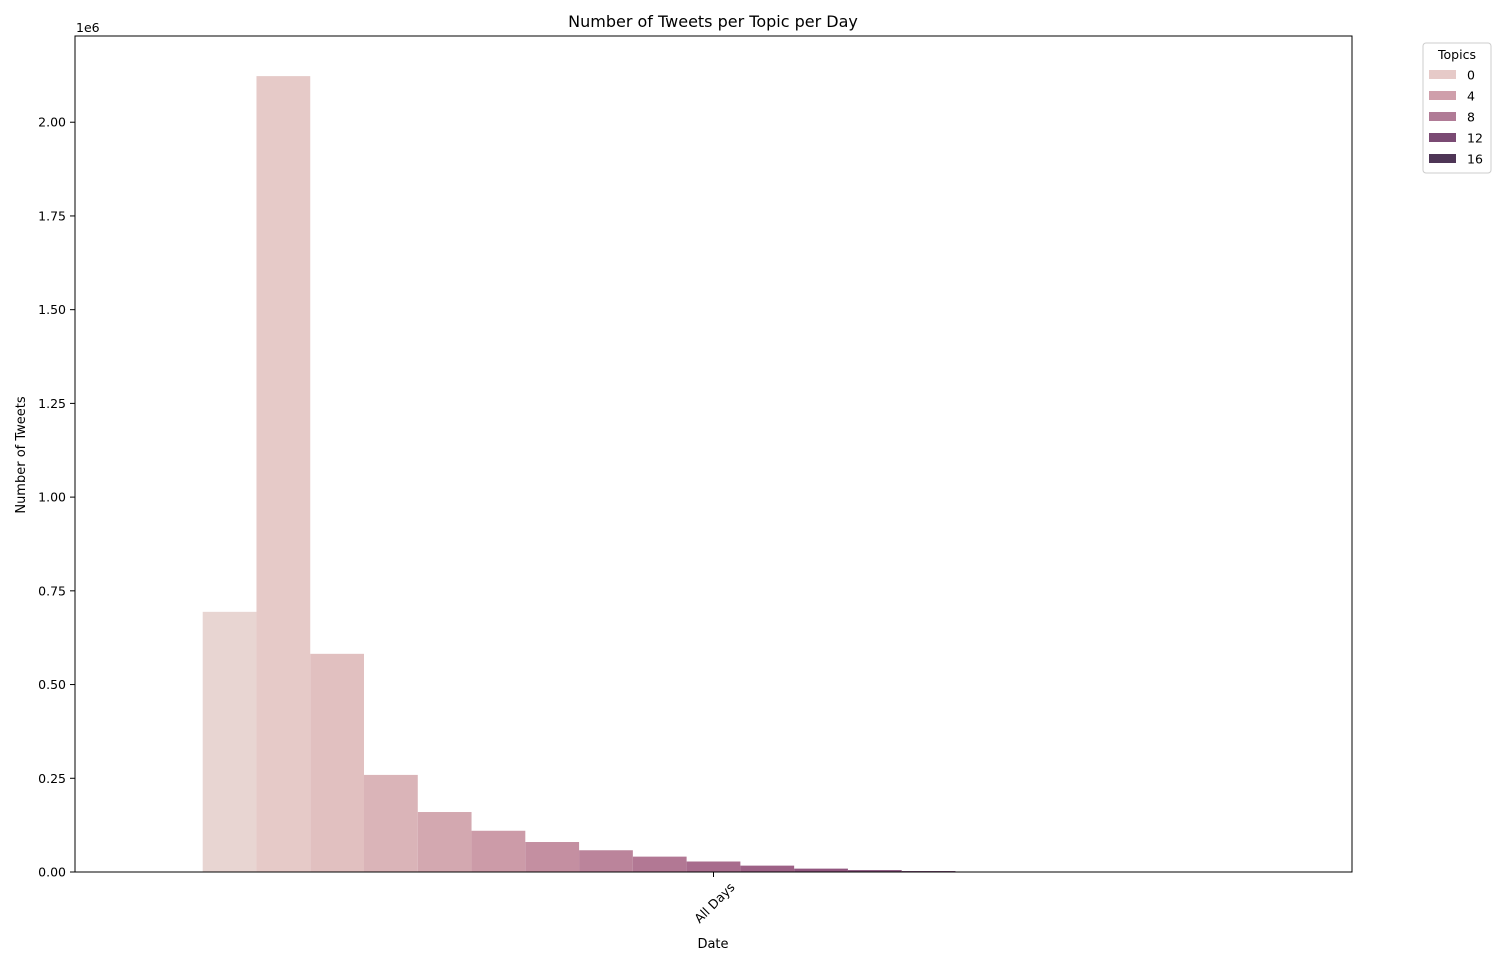 The height and width of the screenshot is (963, 1500). I want to click on x-tick-label: All Days, so click(714, 903).